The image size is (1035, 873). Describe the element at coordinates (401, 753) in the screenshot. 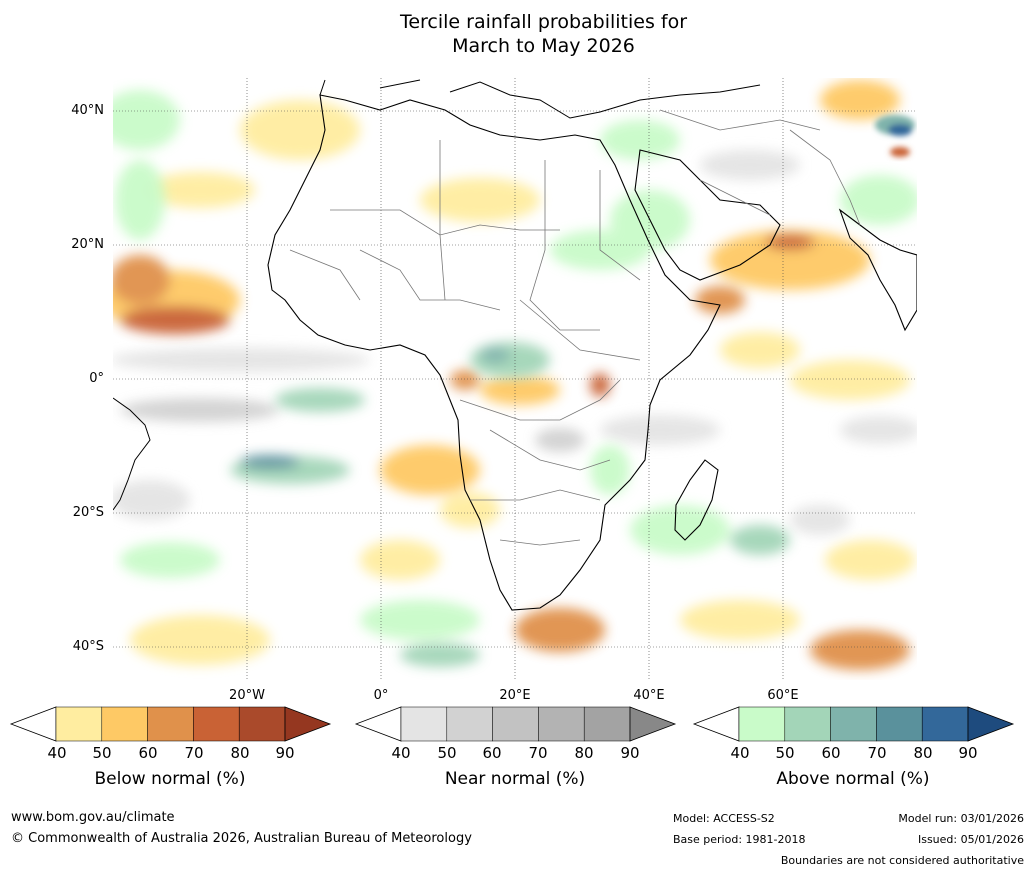

I see `cb-near-tick-40: 40` at that location.